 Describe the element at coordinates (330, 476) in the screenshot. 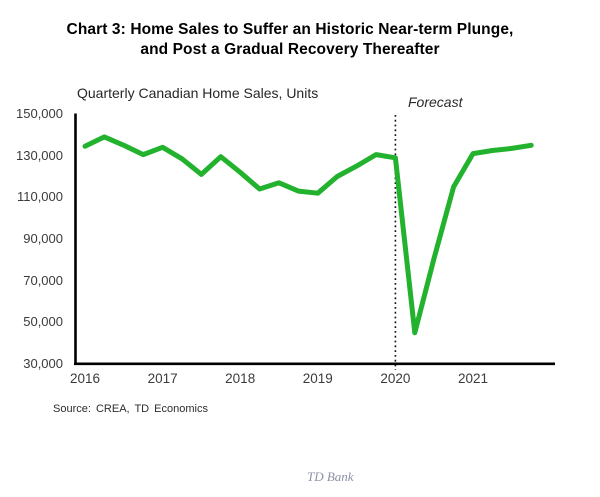

I see `page-footer-brand: TD Bank` at that location.